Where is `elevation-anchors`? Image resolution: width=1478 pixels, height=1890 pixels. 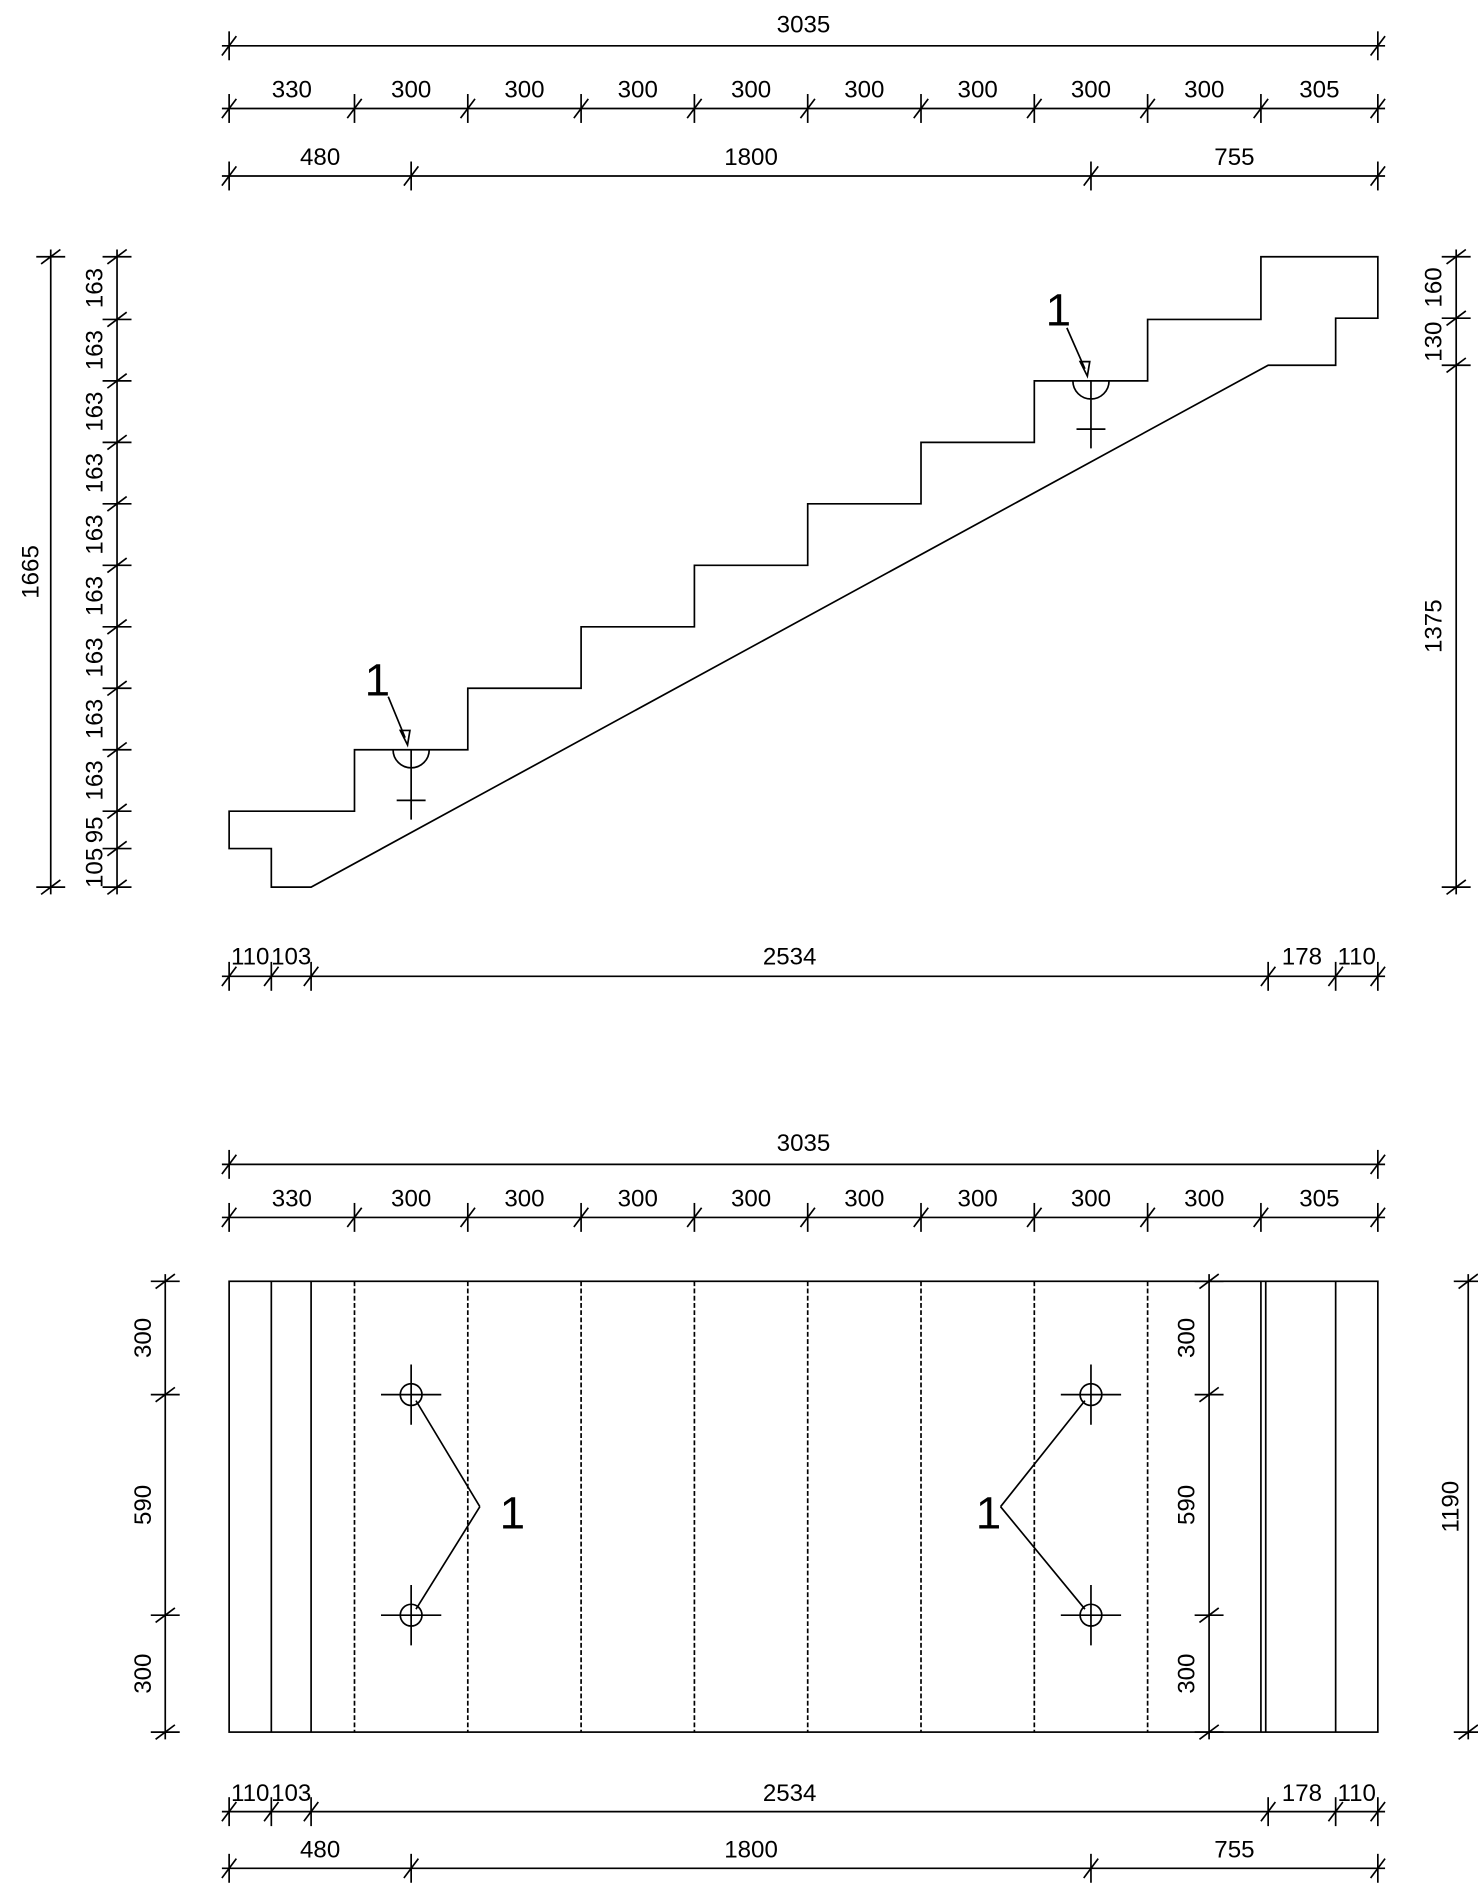
elevation-anchors is located at coordinates (748, 573).